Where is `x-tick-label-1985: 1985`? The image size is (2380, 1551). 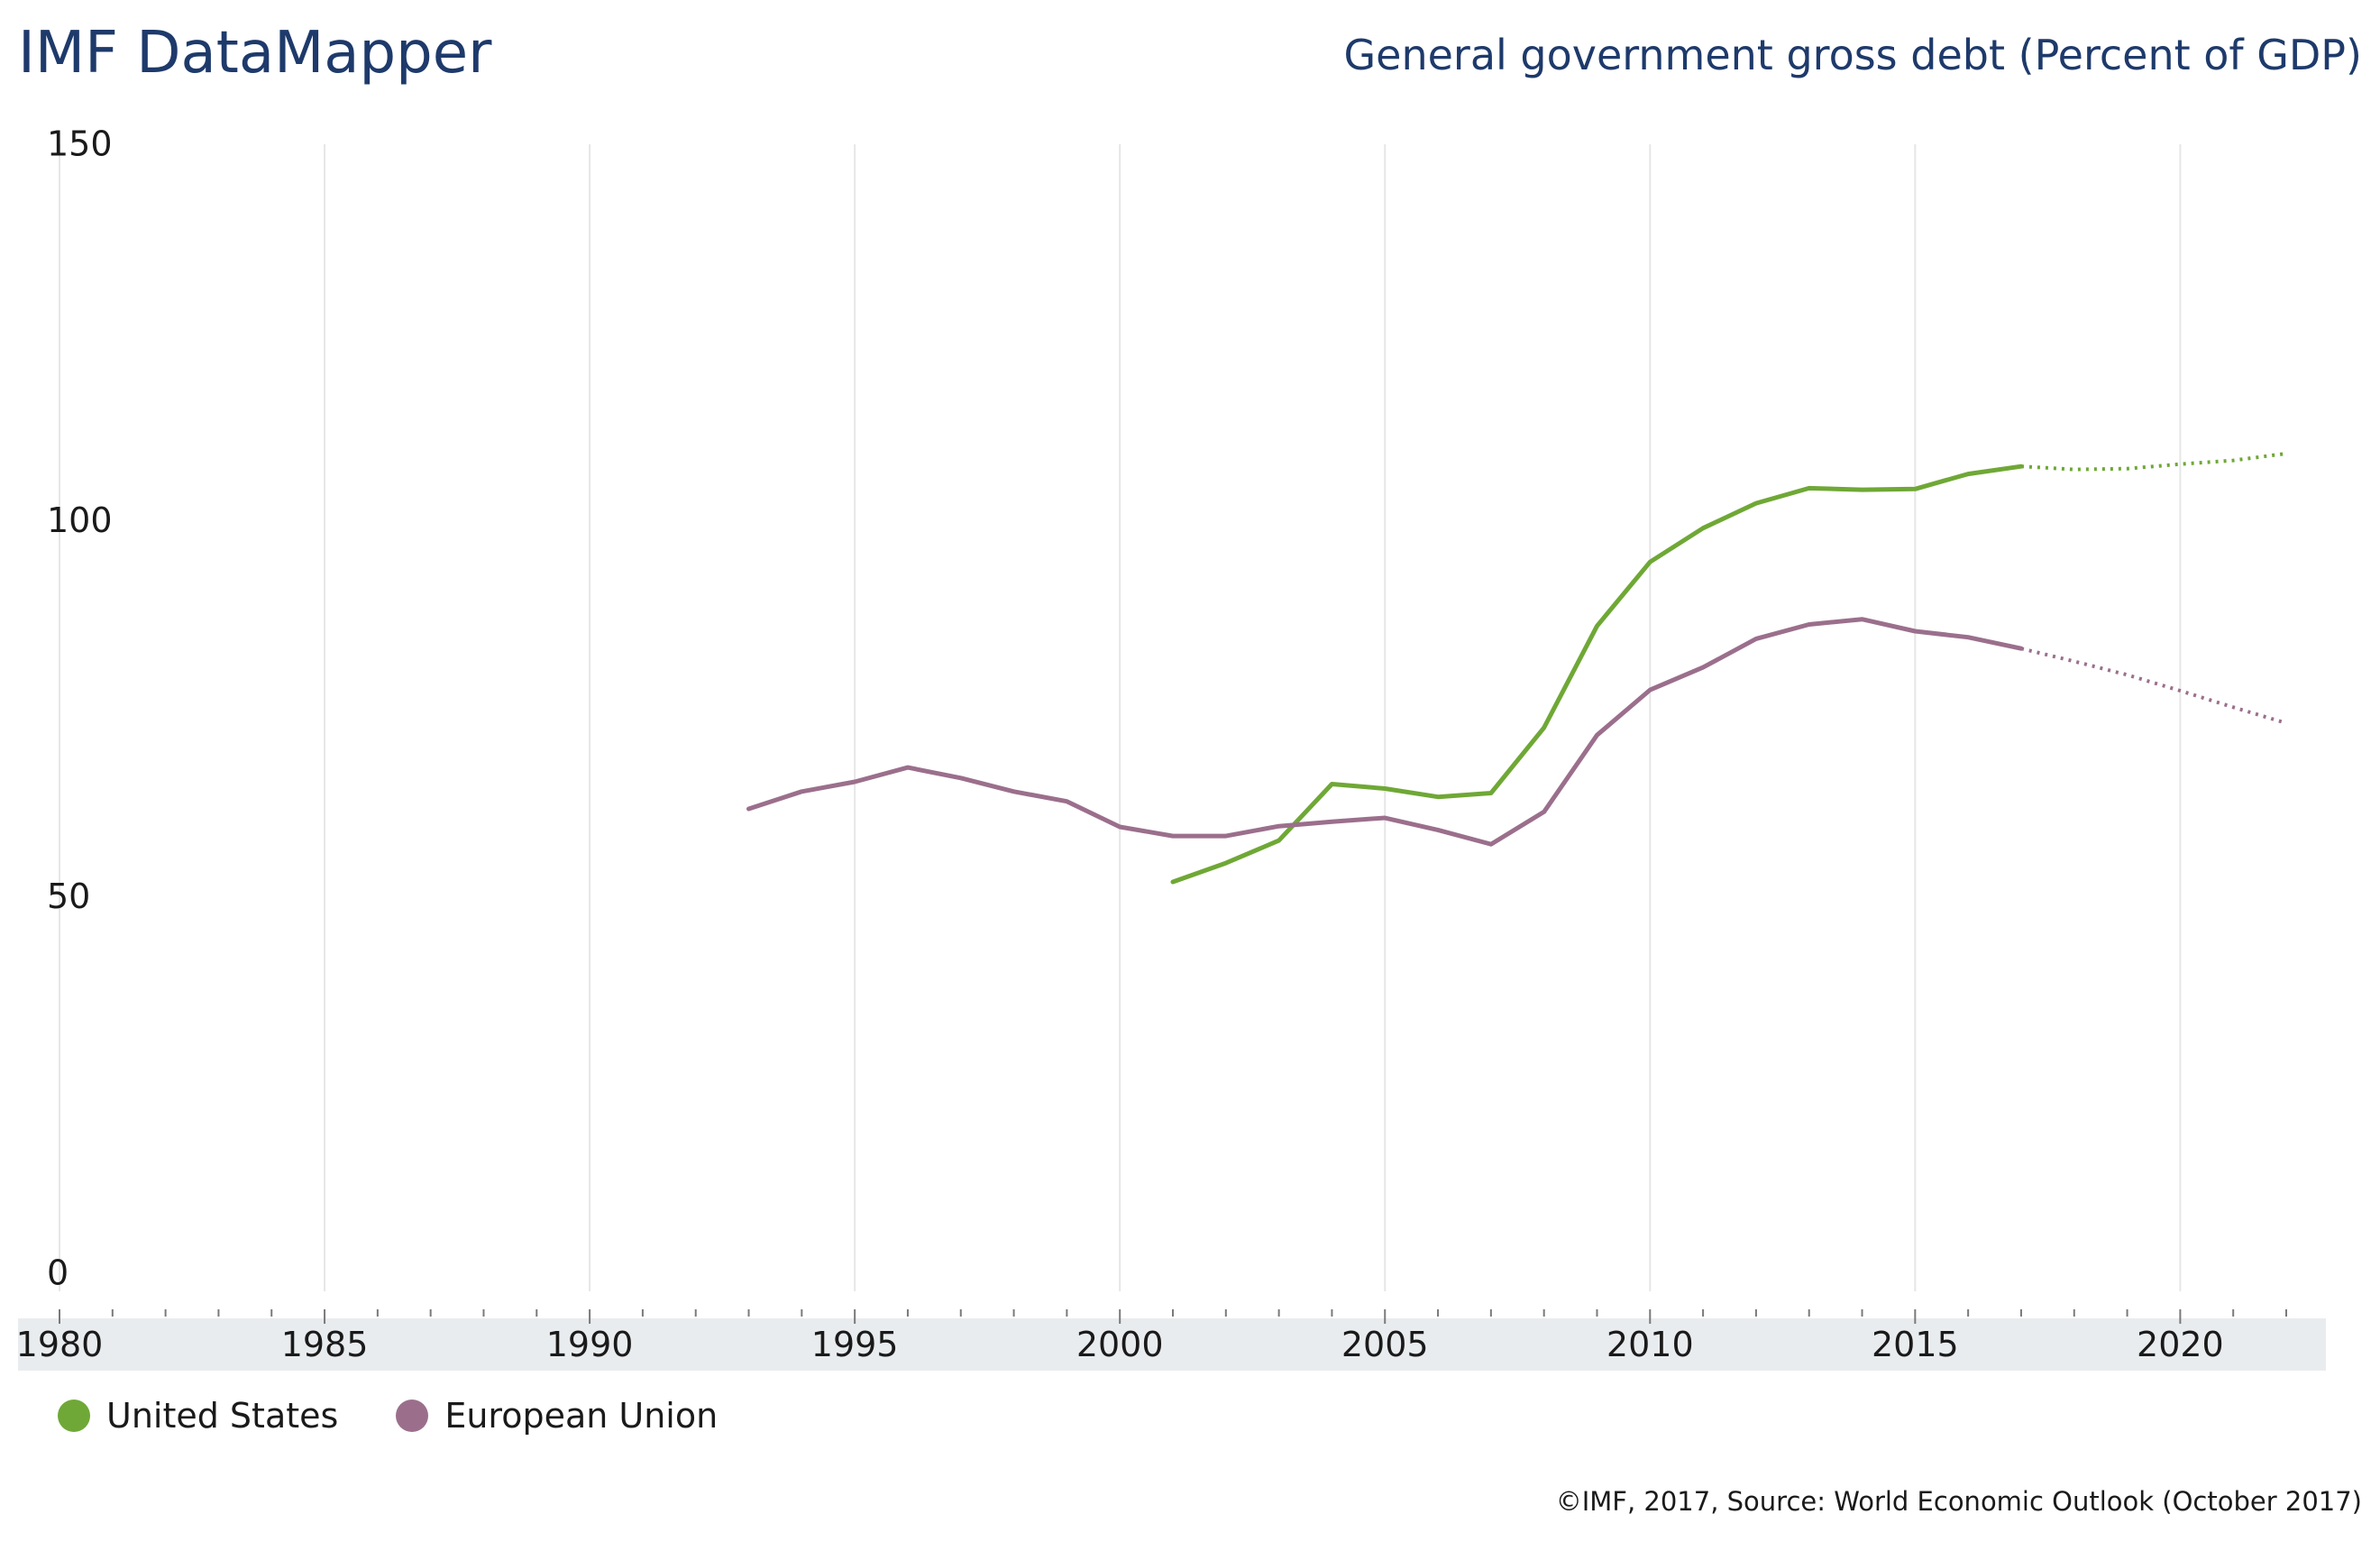 x-tick-label-1985: 1985 is located at coordinates (325, 1344).